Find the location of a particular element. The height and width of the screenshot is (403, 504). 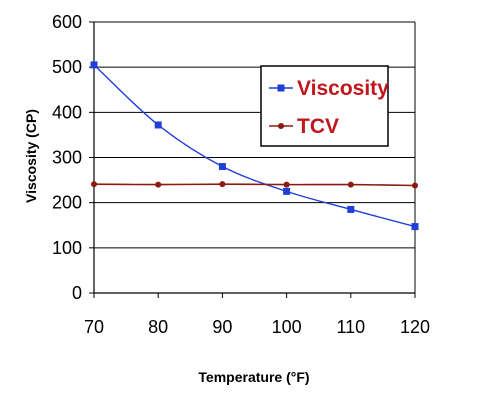

x-tick-label-70: 70 is located at coordinates (94, 327).